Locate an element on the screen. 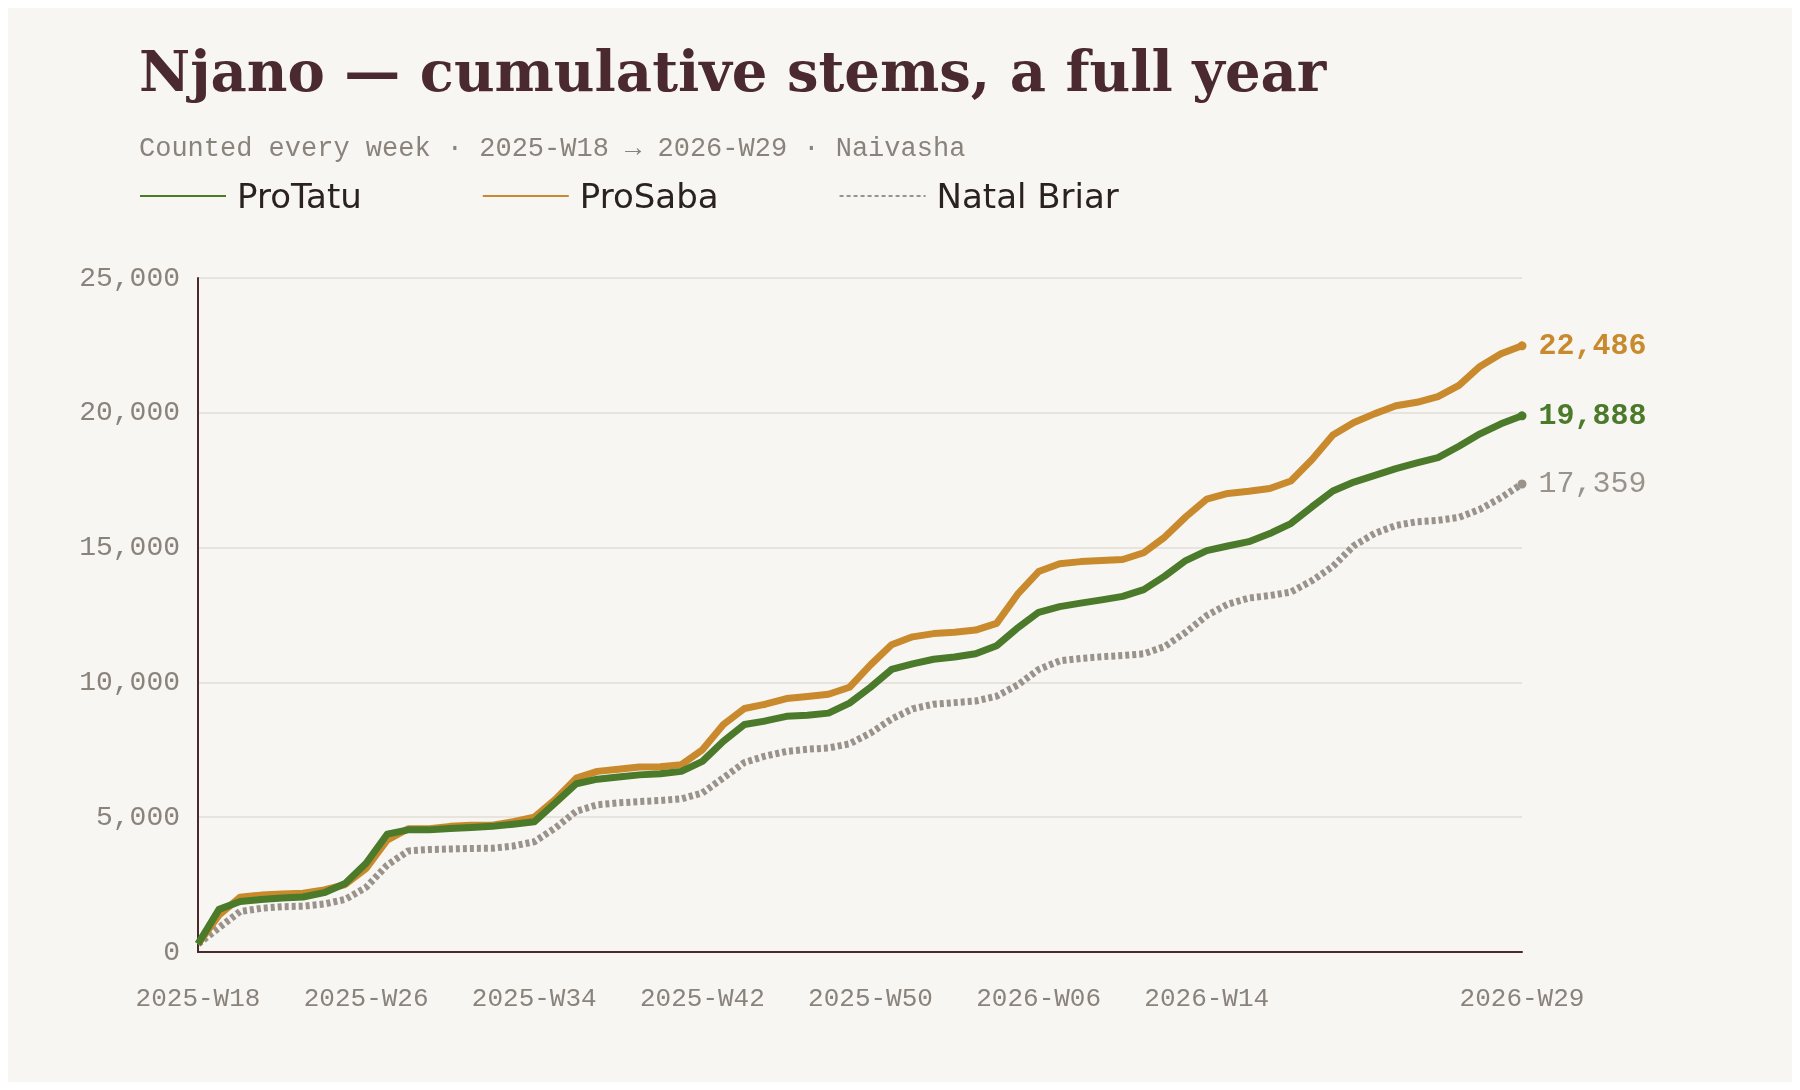 The width and height of the screenshot is (1800, 1090). x-tick-label: 2025-W42 is located at coordinates (702, 999).